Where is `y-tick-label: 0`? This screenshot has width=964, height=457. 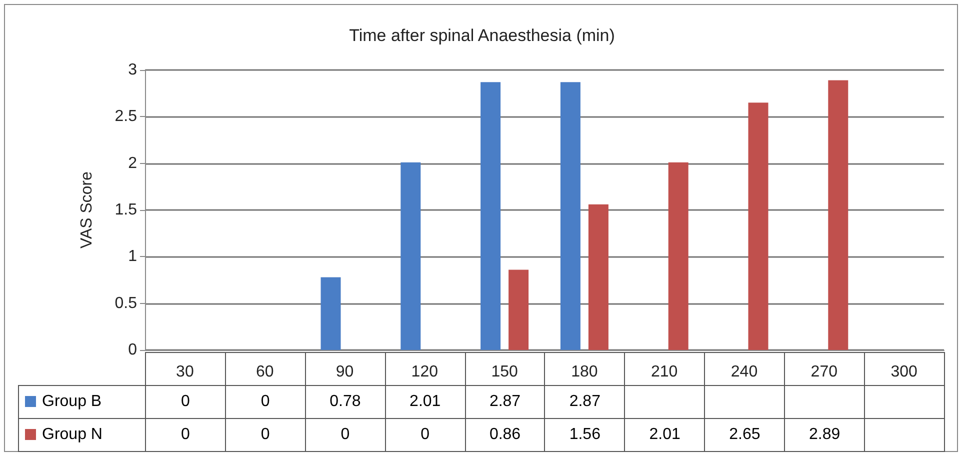 y-tick-label: 0 is located at coordinates (133, 350).